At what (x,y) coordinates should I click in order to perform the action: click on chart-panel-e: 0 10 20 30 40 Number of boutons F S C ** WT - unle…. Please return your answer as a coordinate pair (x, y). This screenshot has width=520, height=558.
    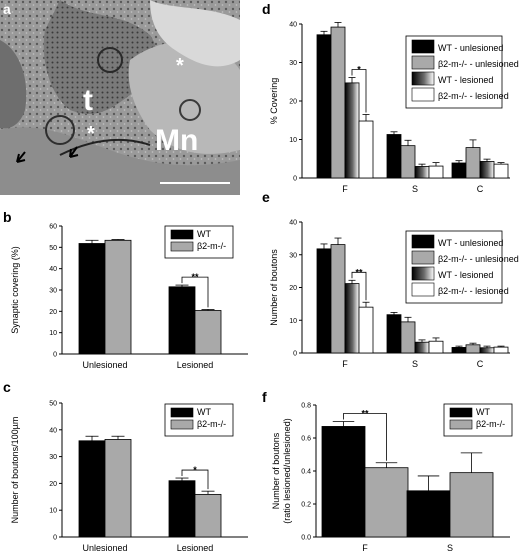
    Looking at the image, I should click on (394, 295).